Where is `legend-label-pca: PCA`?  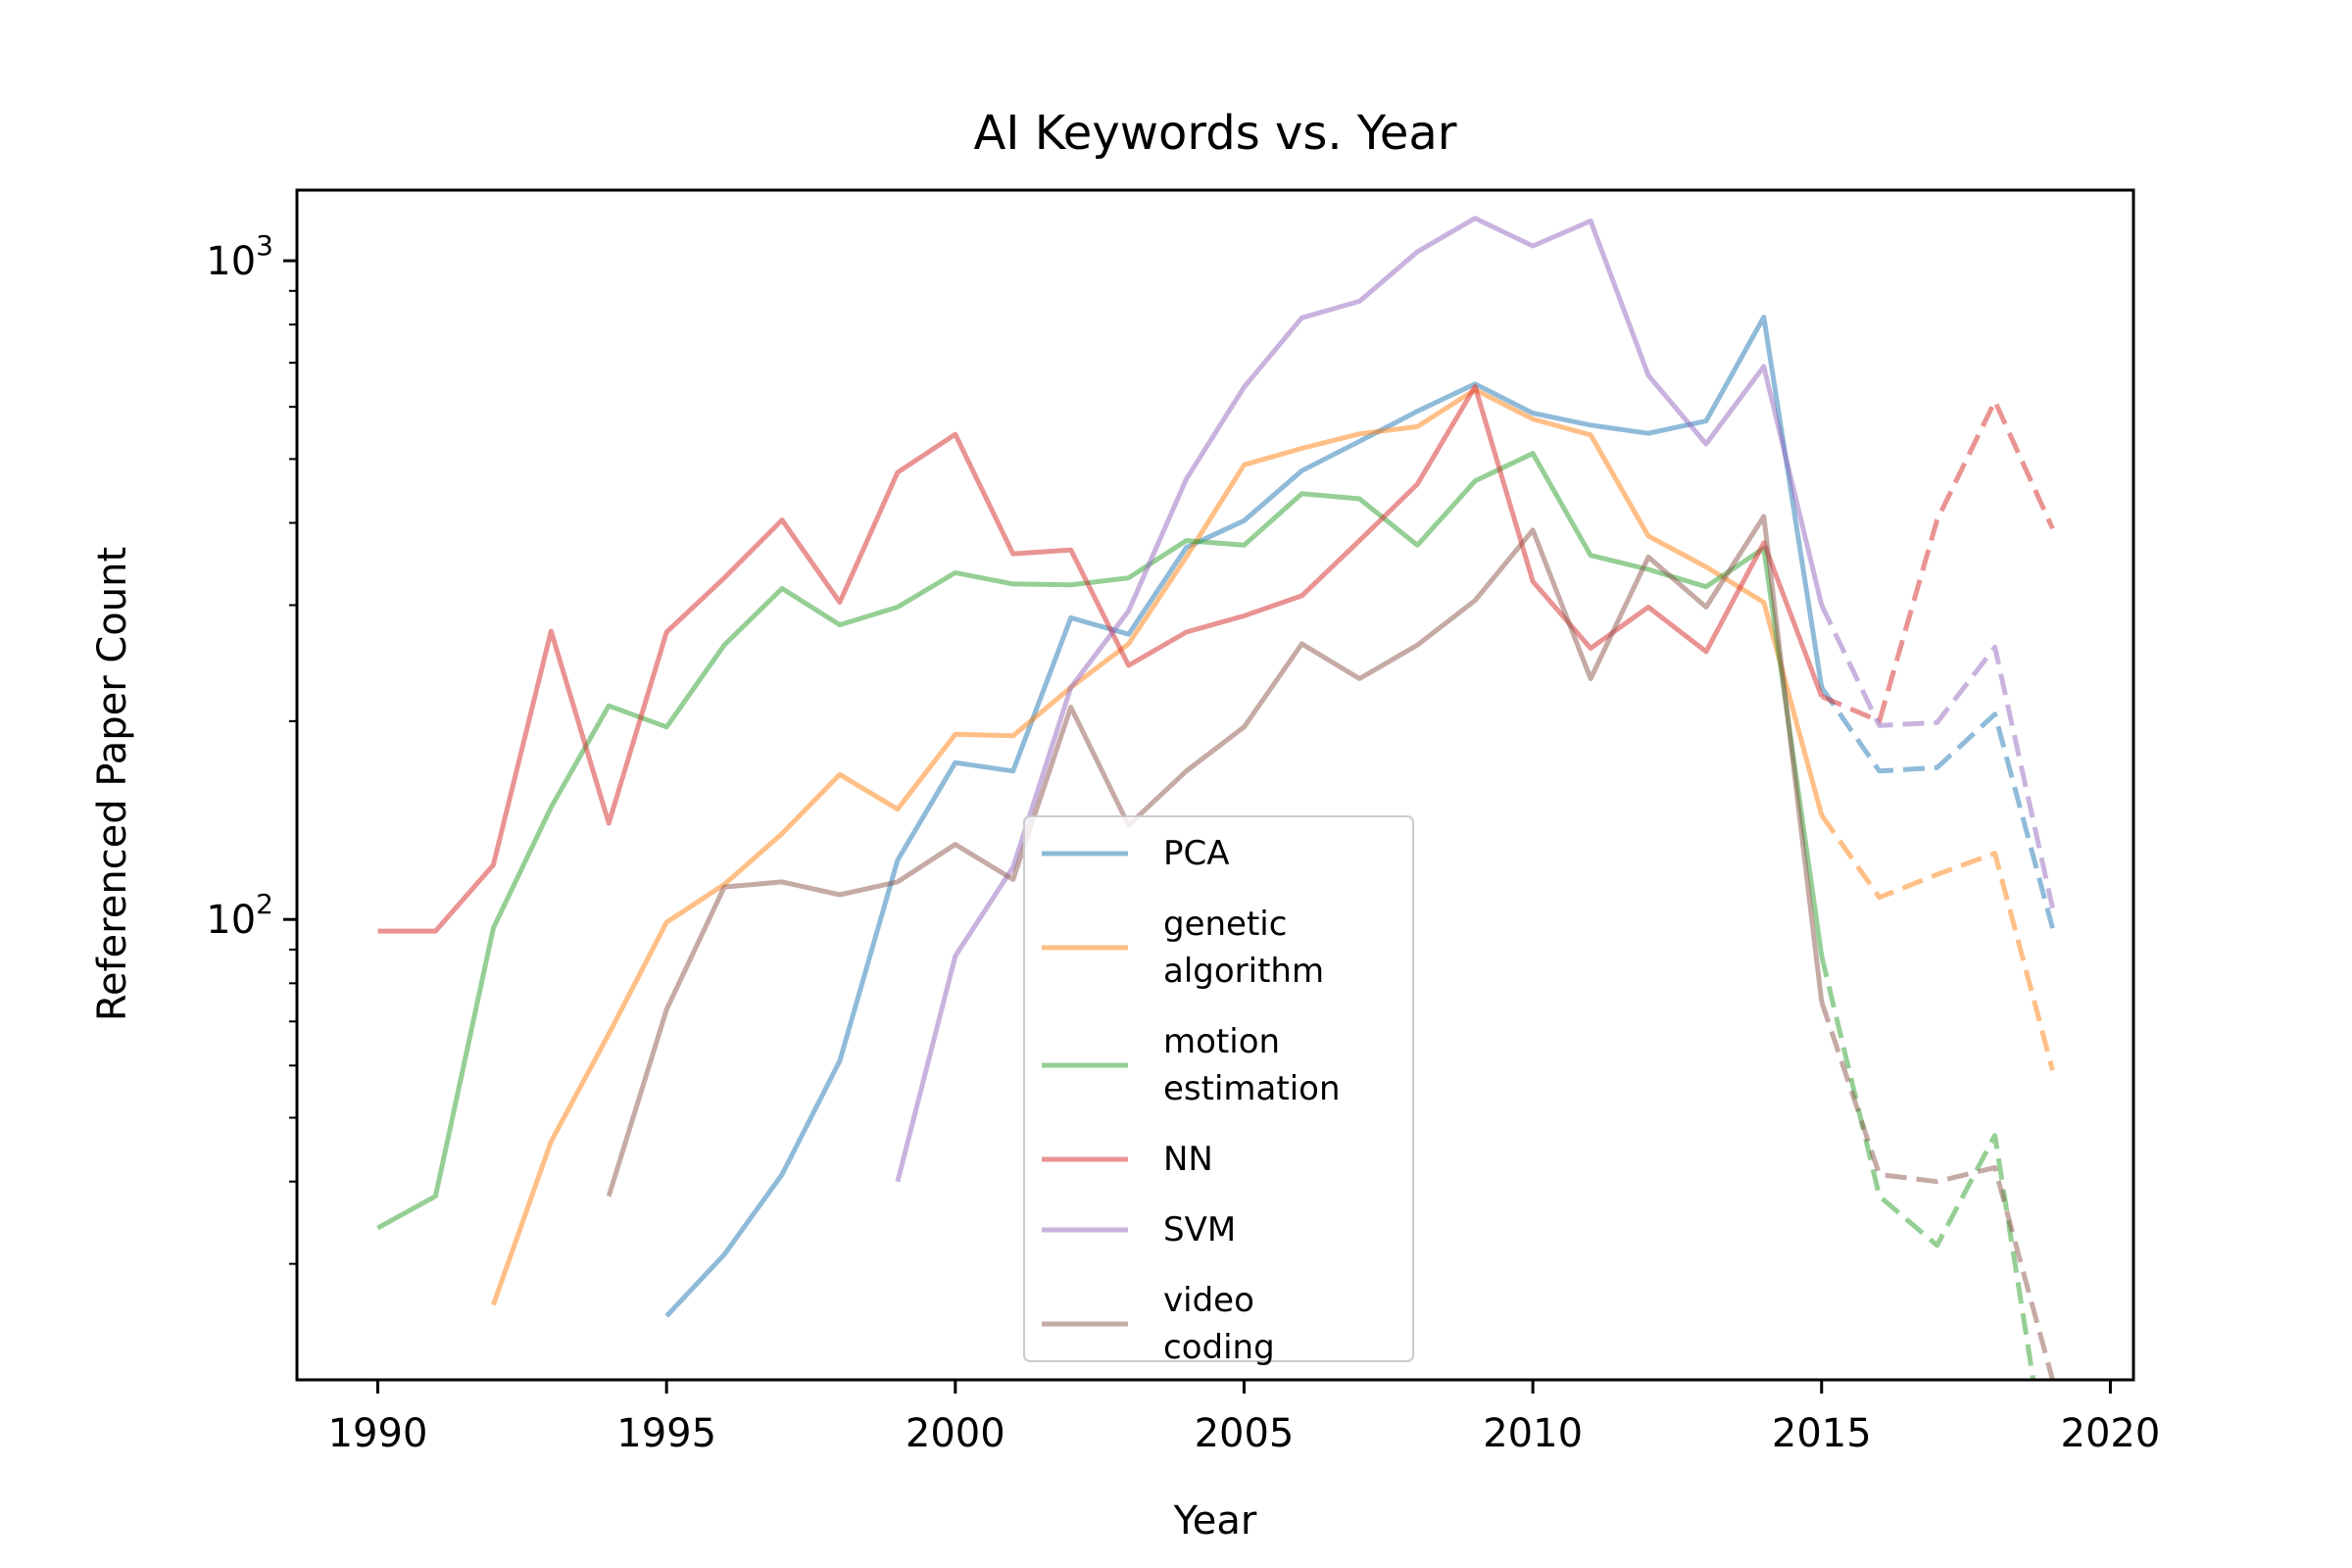 legend-label-pca: PCA is located at coordinates (1196, 853).